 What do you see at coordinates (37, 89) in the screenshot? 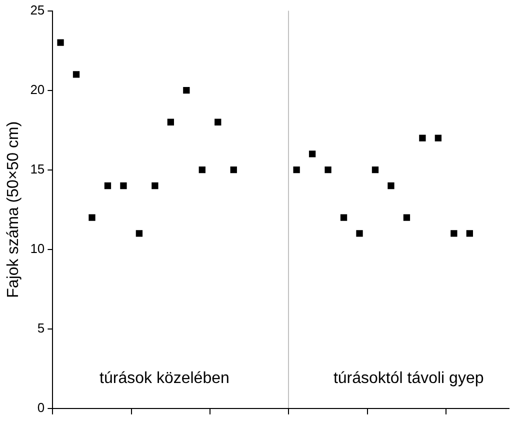
I see `y-tick-label: 20` at bounding box center [37, 89].